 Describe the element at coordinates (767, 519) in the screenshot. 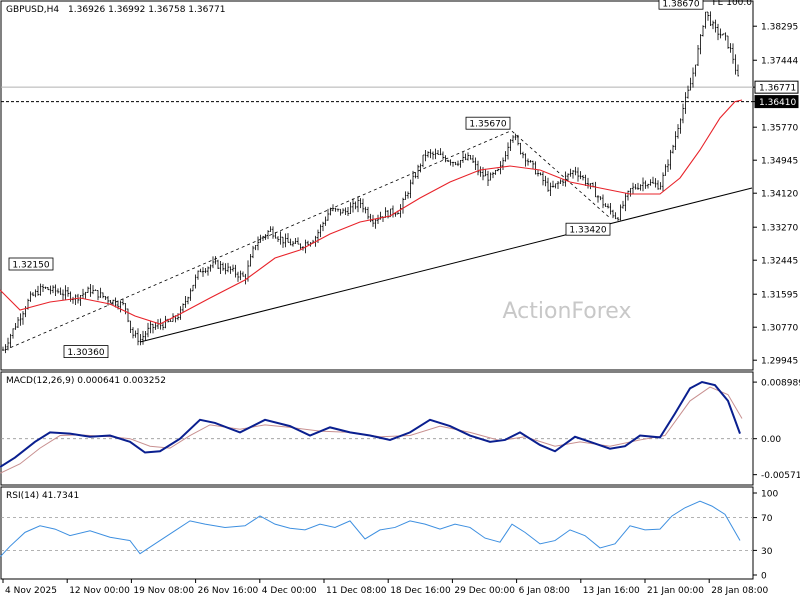

I see `rsi-axis-label: 70` at that location.